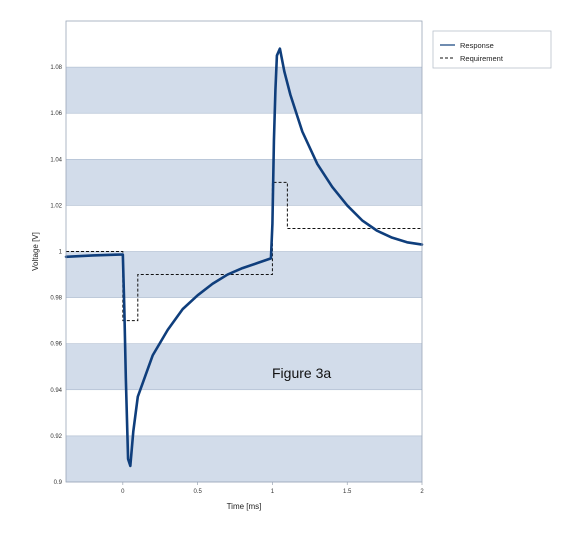  What do you see at coordinates (58, 483) in the screenshot?
I see `y-tick-label: 0.9` at bounding box center [58, 483].